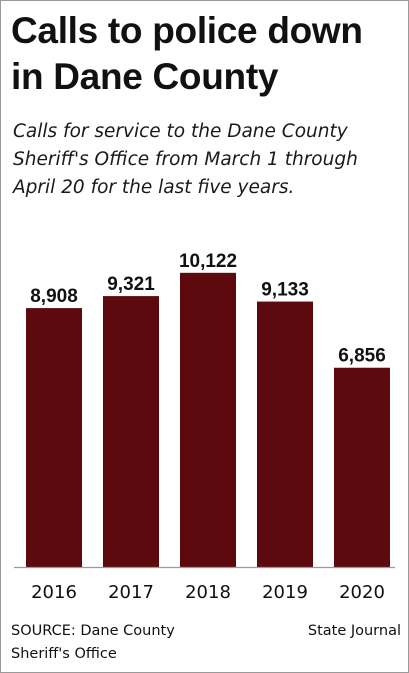  Describe the element at coordinates (362, 592) in the screenshot. I see `x-tick-label-2020: 2020` at that location.